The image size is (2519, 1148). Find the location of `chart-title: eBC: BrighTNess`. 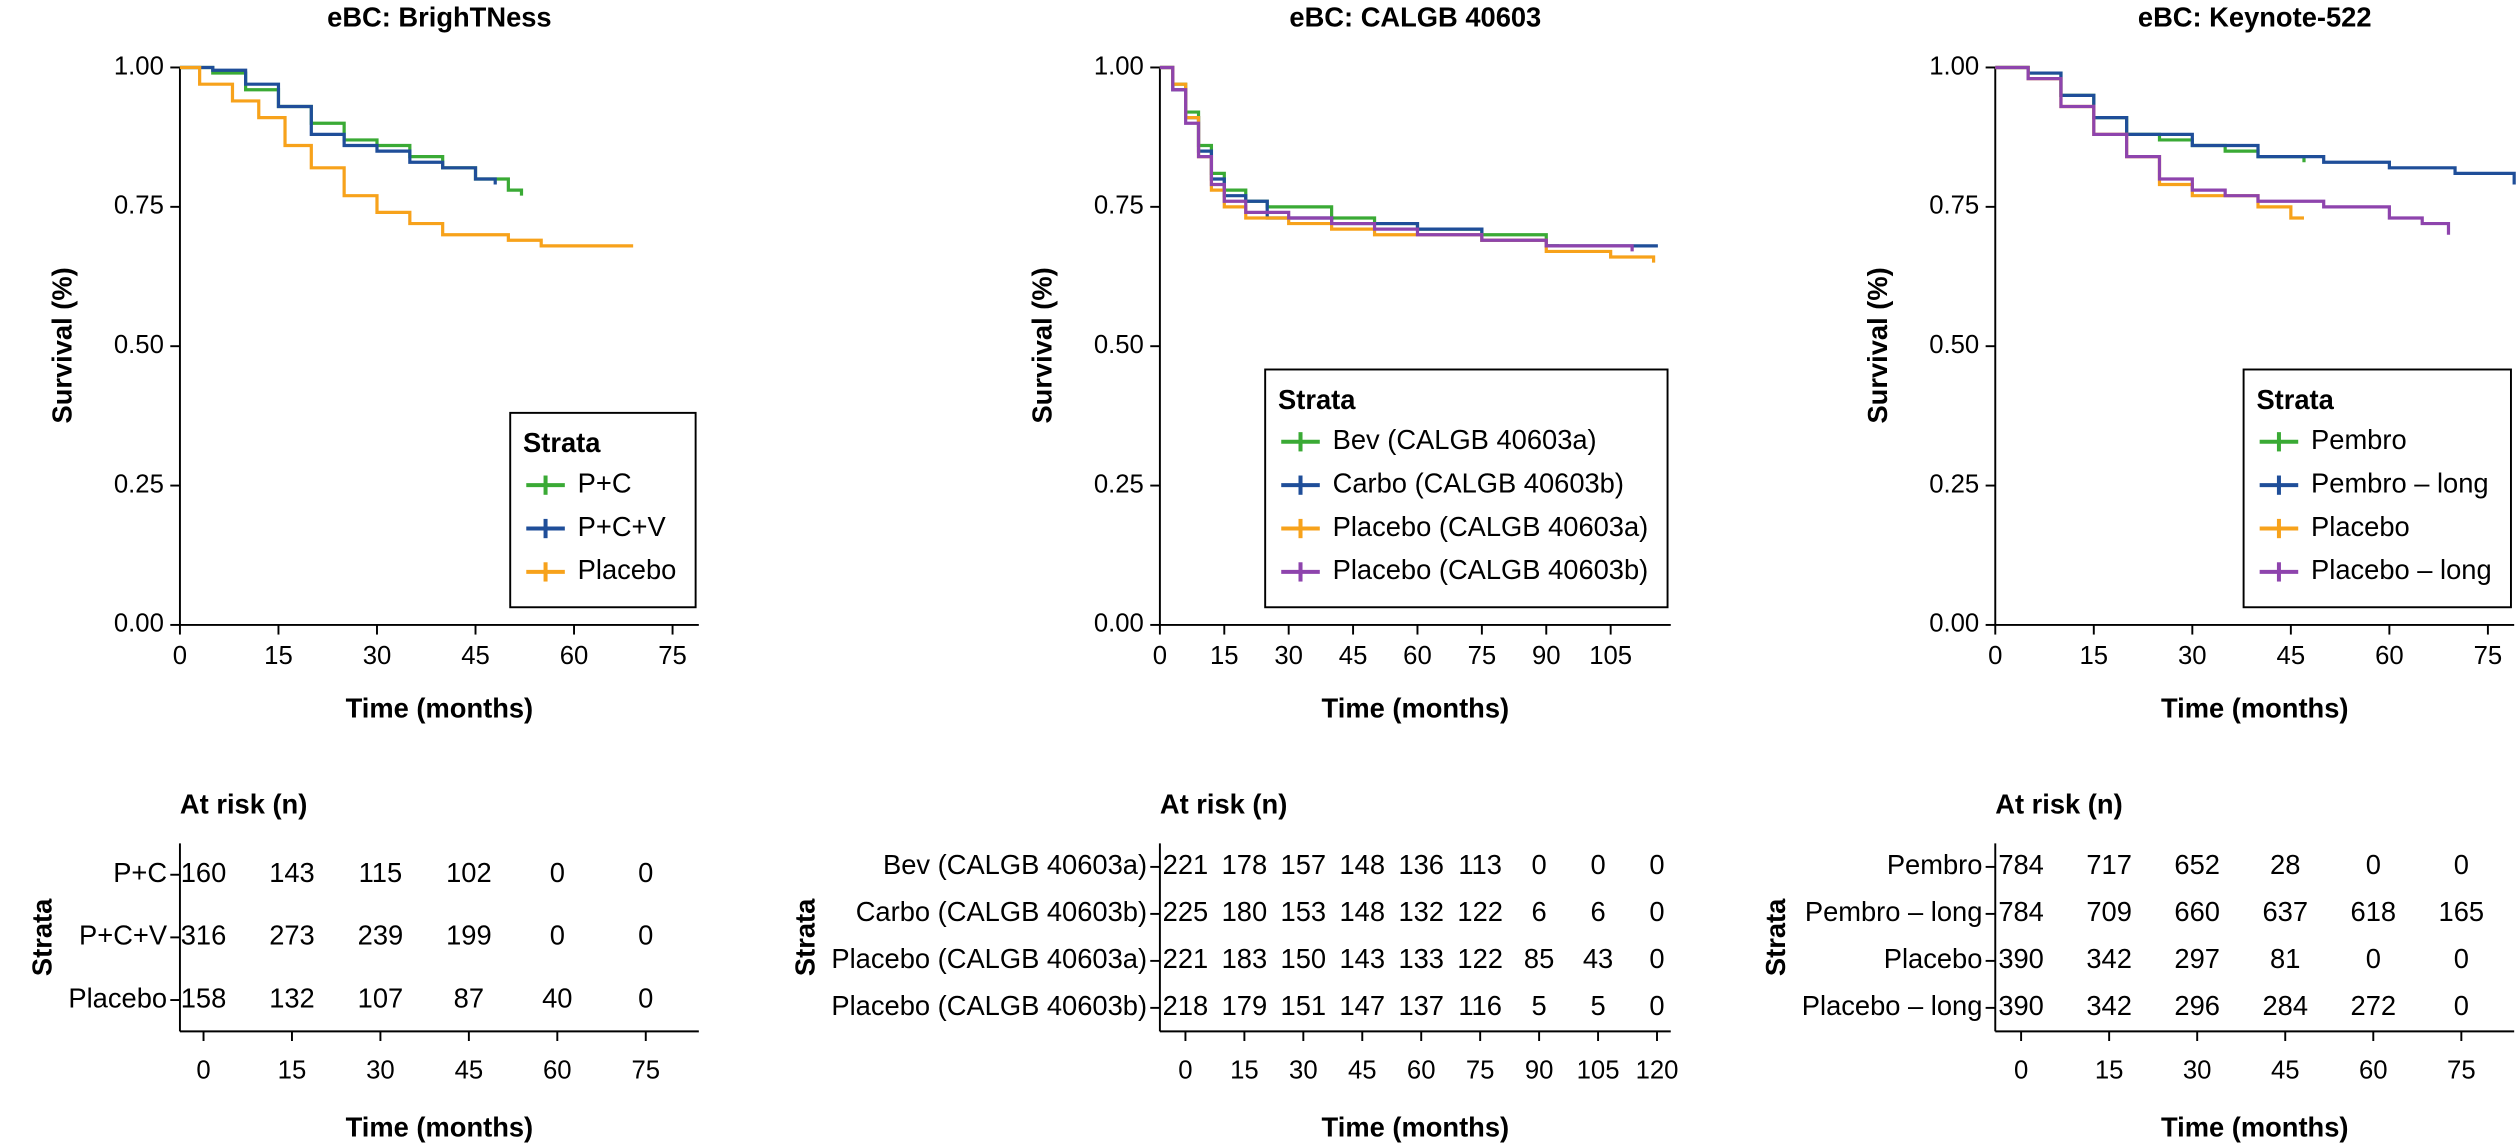

chart-title: eBC: BrighTNess is located at coordinates (439, 16).